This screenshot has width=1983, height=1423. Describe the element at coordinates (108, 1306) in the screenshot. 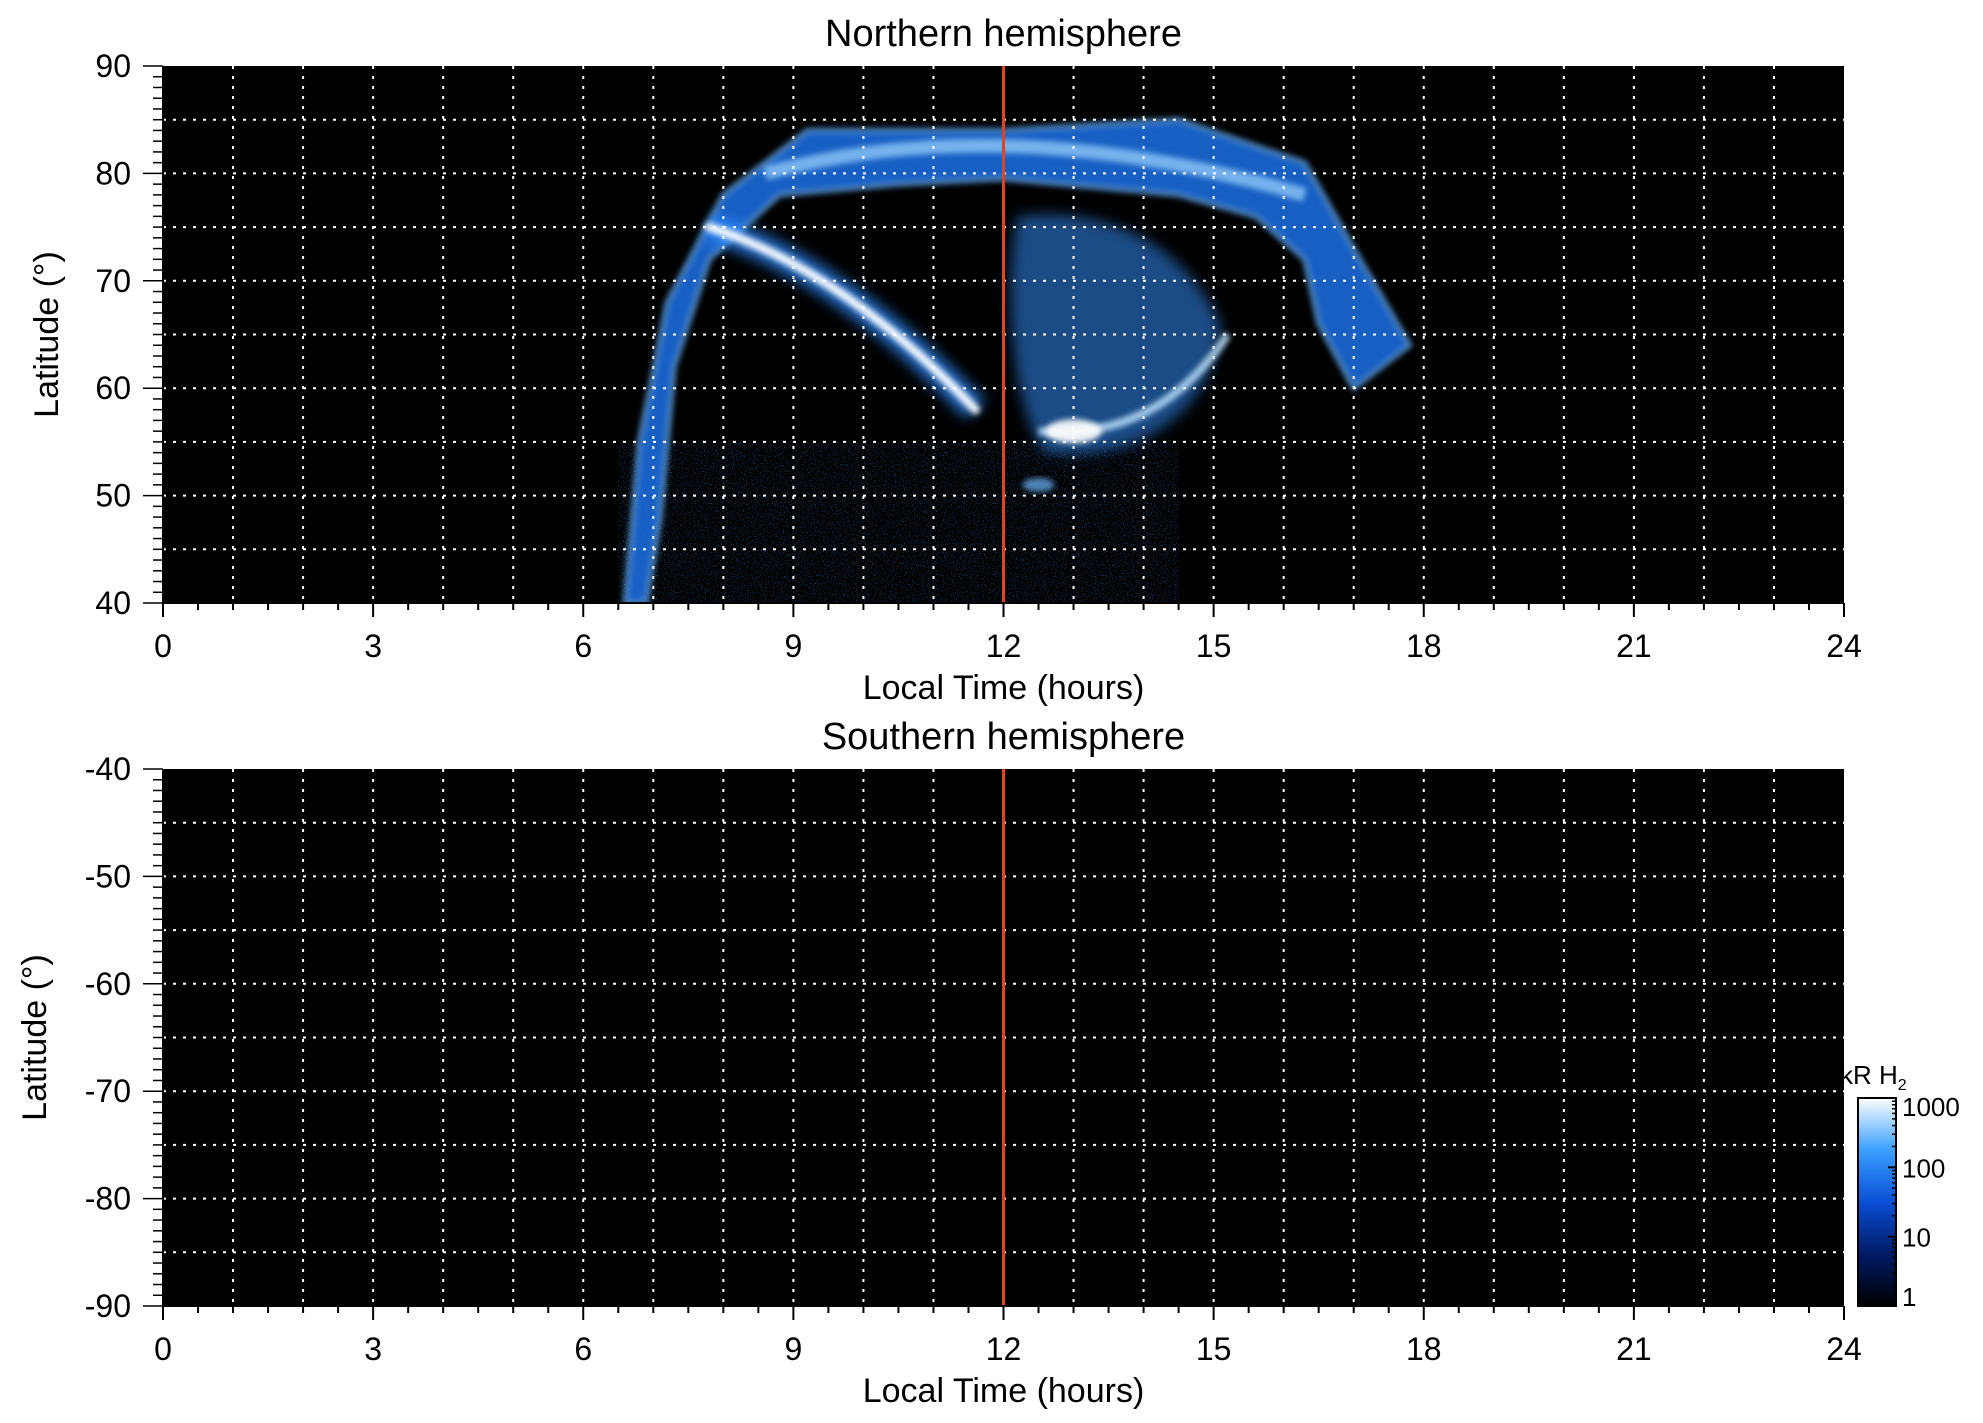

I see `y-tick-label: -90` at that location.